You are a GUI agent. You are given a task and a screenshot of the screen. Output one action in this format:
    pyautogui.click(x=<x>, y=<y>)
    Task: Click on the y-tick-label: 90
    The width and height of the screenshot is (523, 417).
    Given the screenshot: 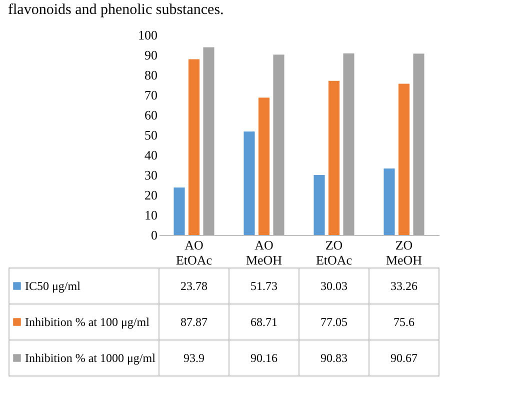 What is the action you would take?
    pyautogui.click(x=151, y=55)
    